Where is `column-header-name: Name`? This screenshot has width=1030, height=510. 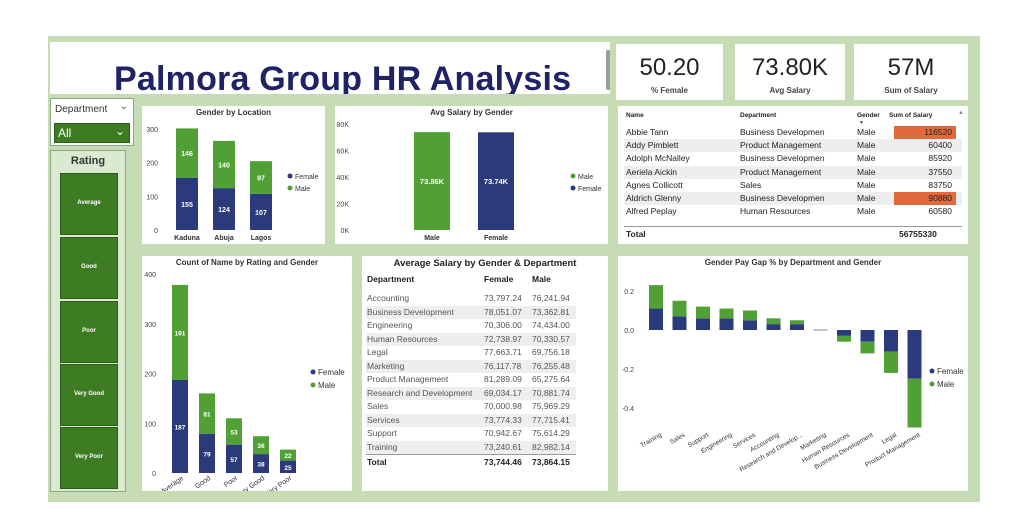 column-header-name: Name is located at coordinates (635, 115).